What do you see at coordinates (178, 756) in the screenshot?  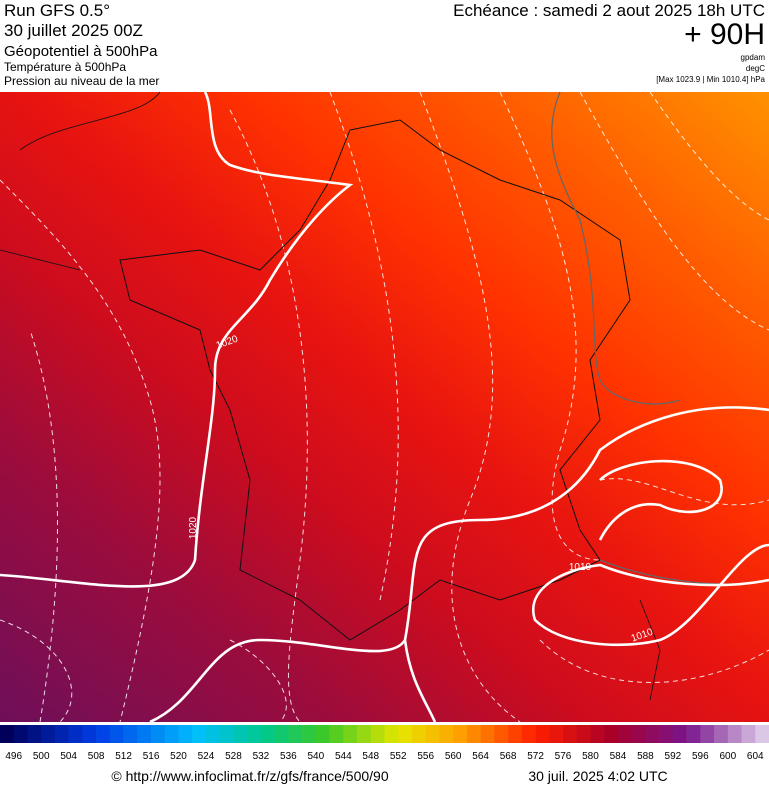 I see `colorbar-label: 520` at bounding box center [178, 756].